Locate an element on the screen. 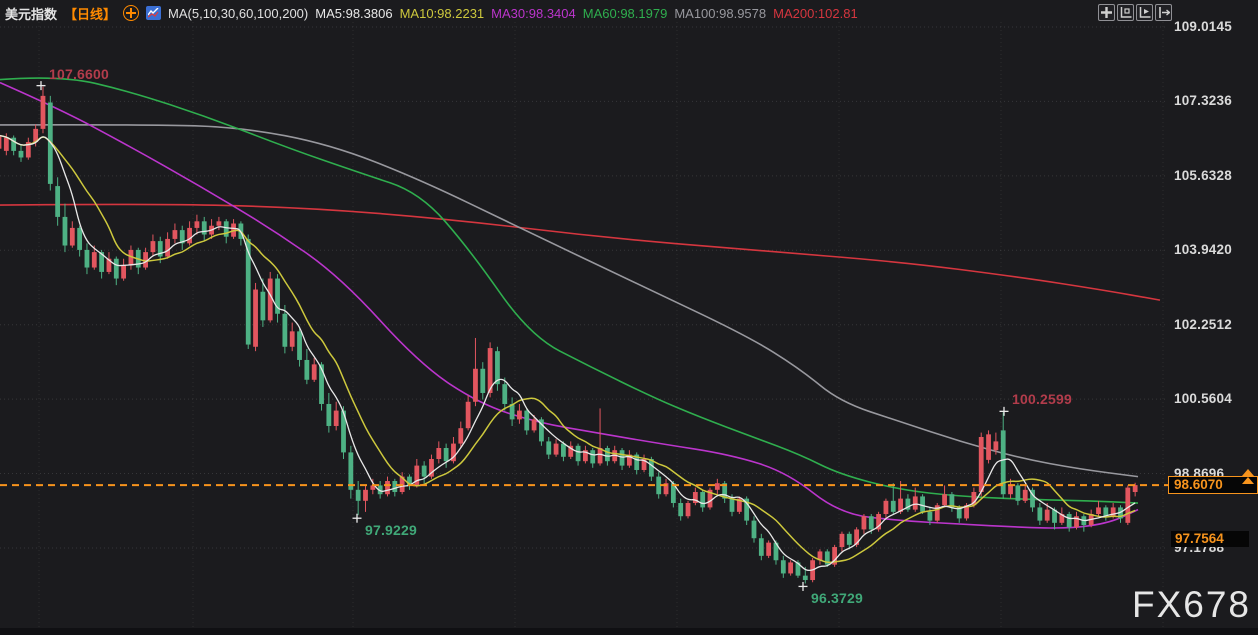 The width and height of the screenshot is (1258, 635). swing-high-label-1: 107.6600 is located at coordinates (79, 73).